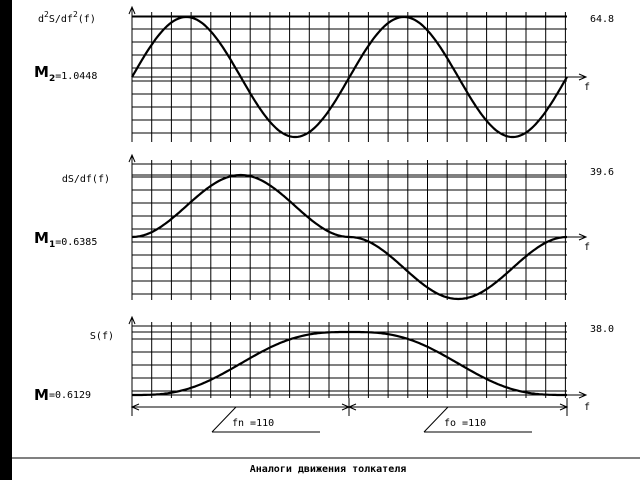 The width and height of the screenshot is (640, 480). I want to click on phase-label-return: fo =110, so click(465, 423).